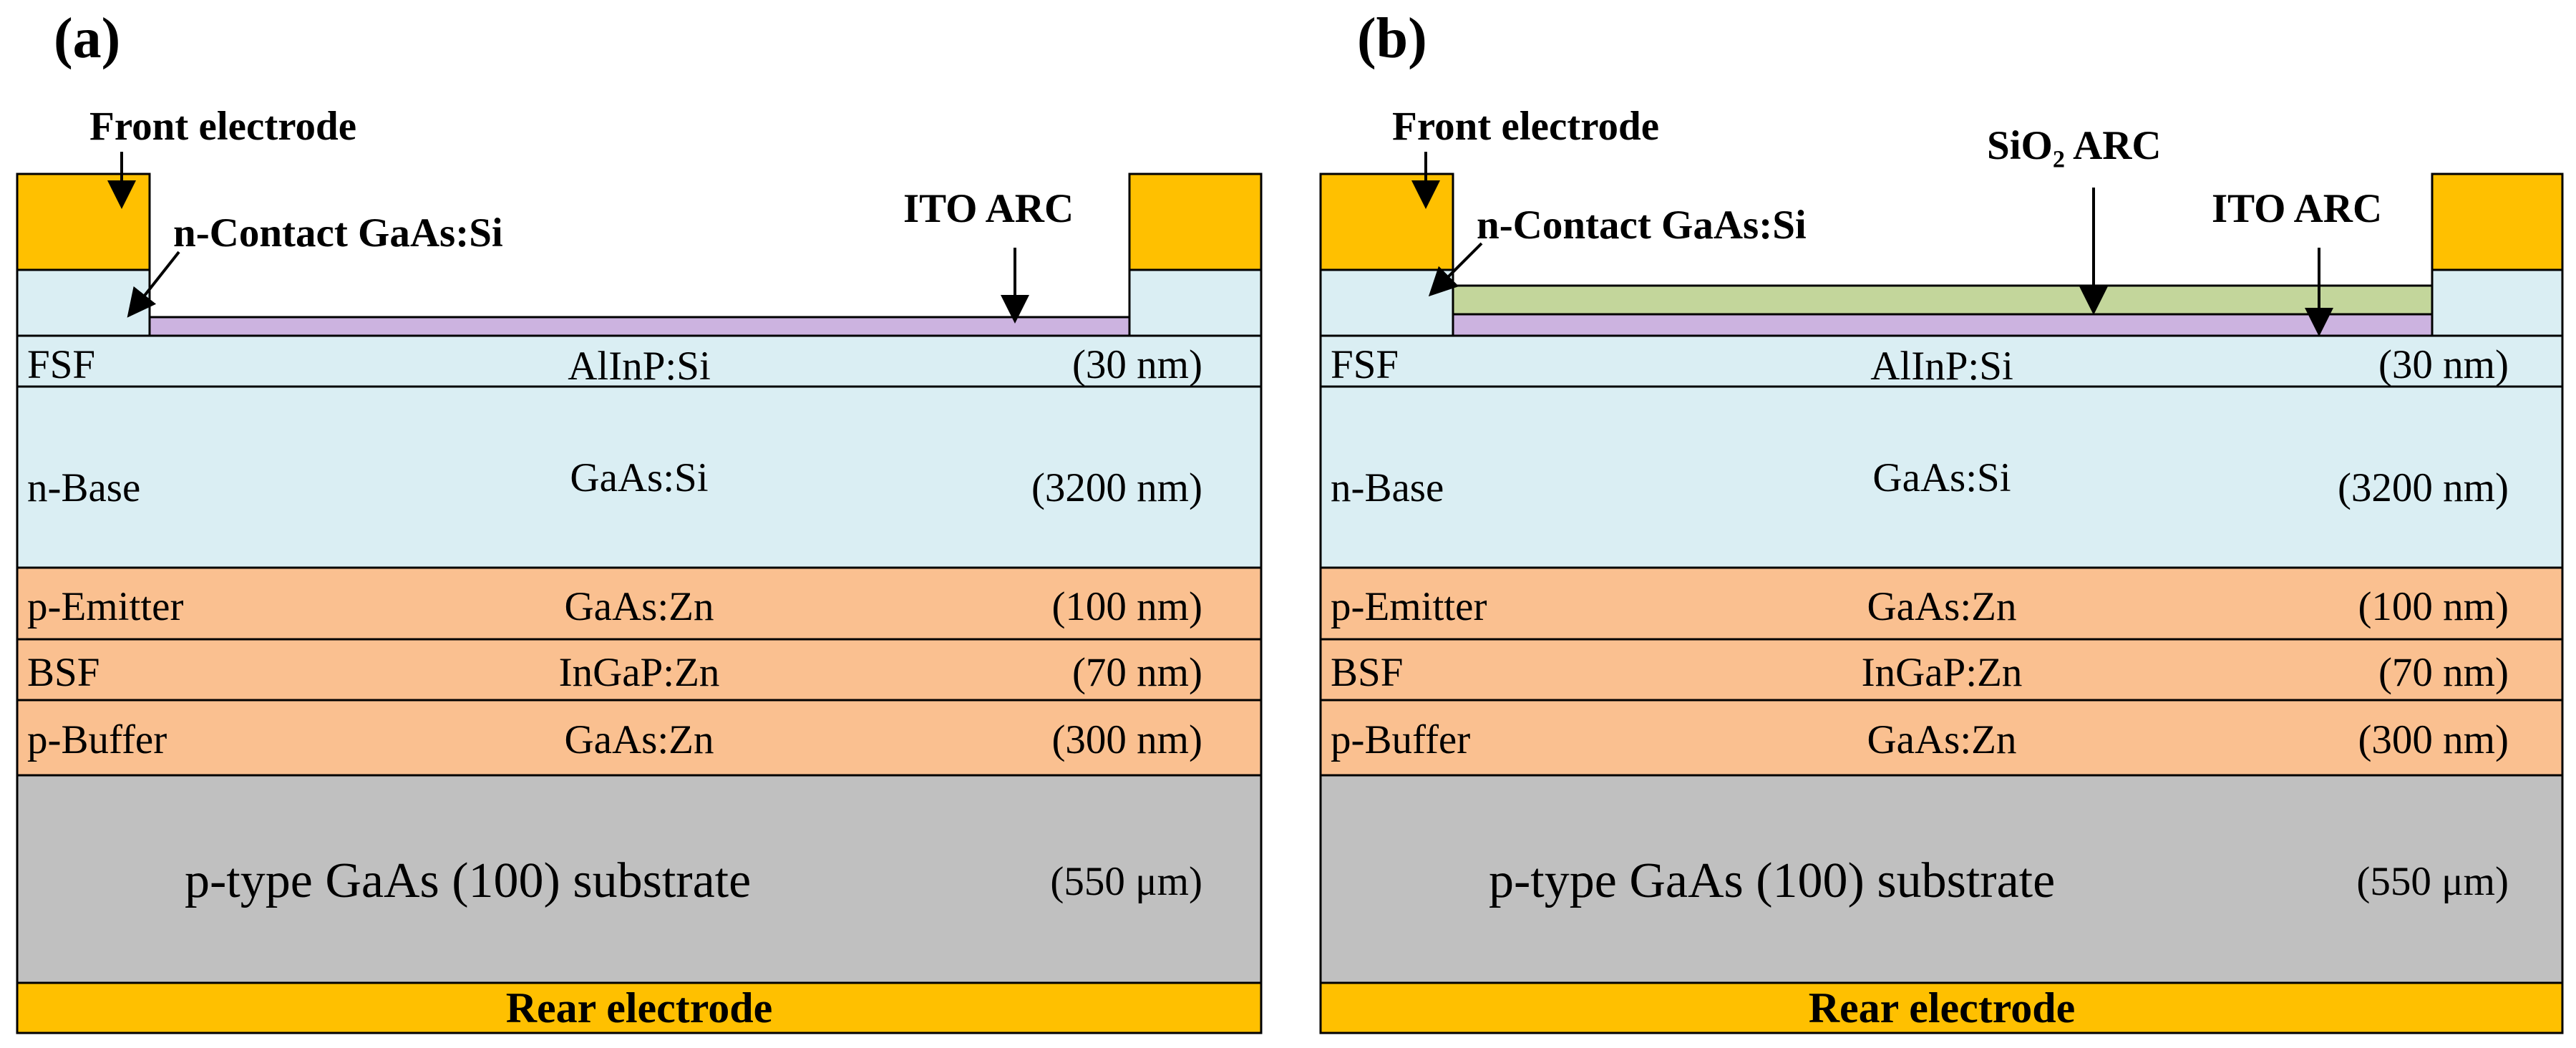 Image resolution: width=2576 pixels, height=1048 pixels. What do you see at coordinates (1392, 38) in the screenshot?
I see `panel-b-label: (b)` at bounding box center [1392, 38].